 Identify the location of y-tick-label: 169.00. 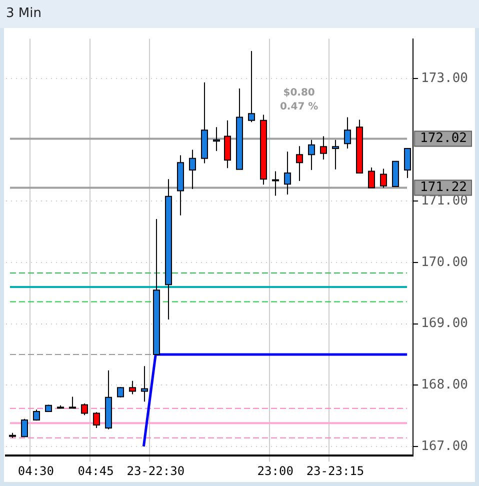
(444, 324).